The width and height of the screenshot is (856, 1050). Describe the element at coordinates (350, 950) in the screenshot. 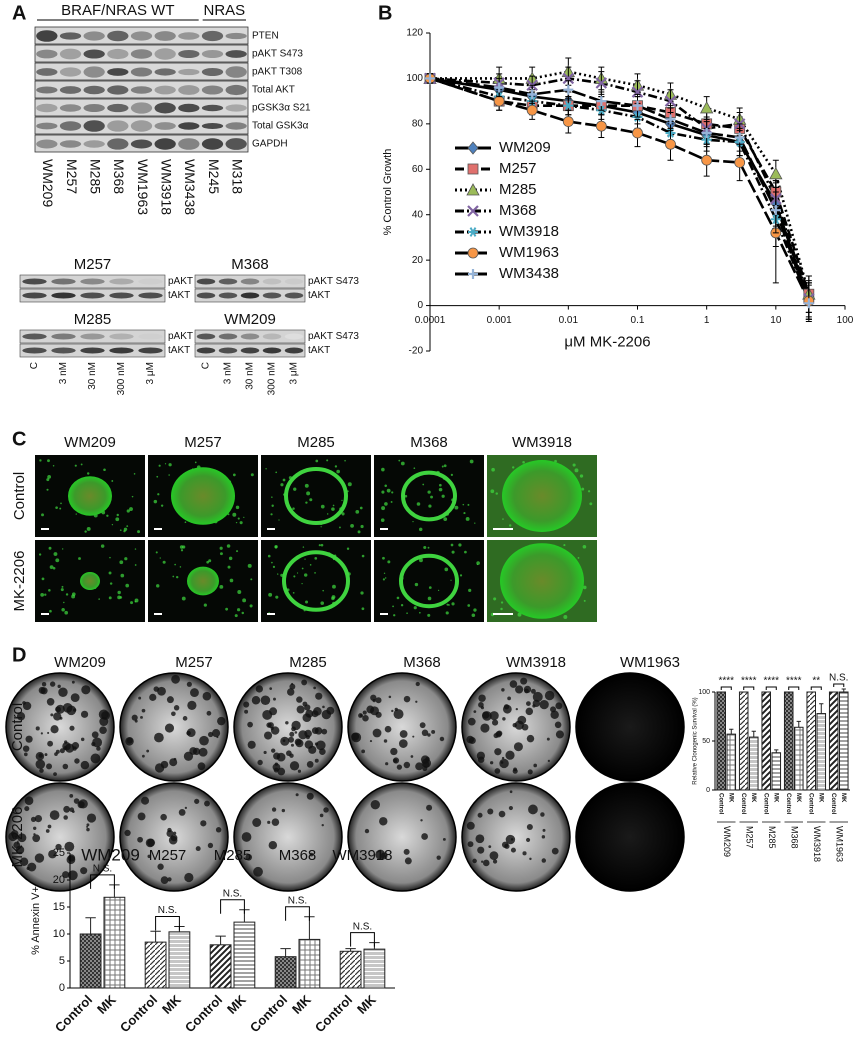

I see `error-bar` at that location.